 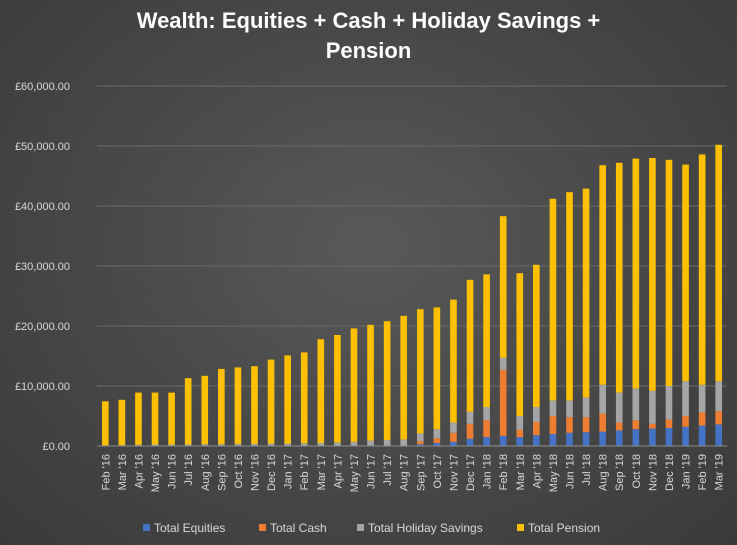 What do you see at coordinates (272, 472) in the screenshot?
I see `x-tick-label: Dec '16` at bounding box center [272, 472].